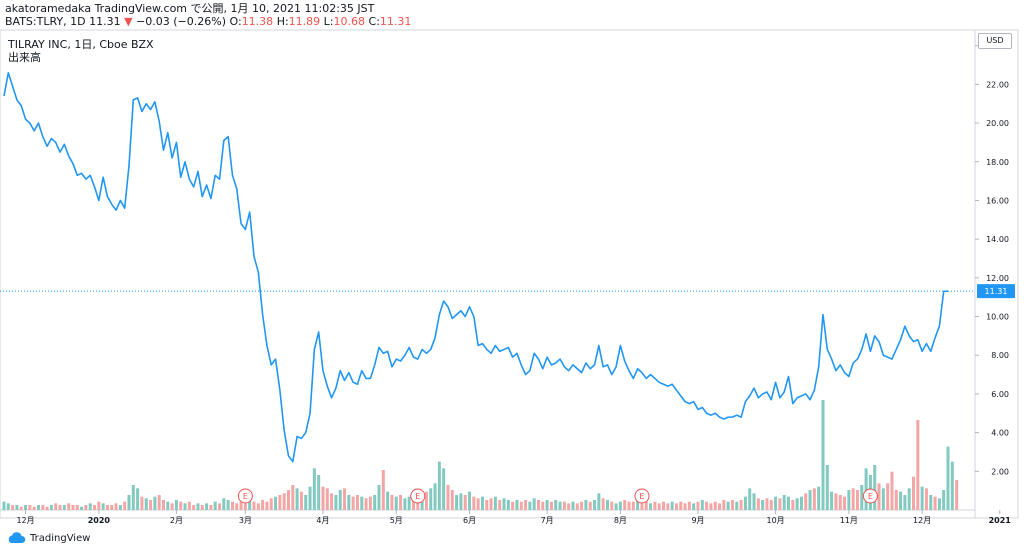 This screenshot has height=552, width=1024. I want to click on x-tick-label: 7月, so click(547, 520).